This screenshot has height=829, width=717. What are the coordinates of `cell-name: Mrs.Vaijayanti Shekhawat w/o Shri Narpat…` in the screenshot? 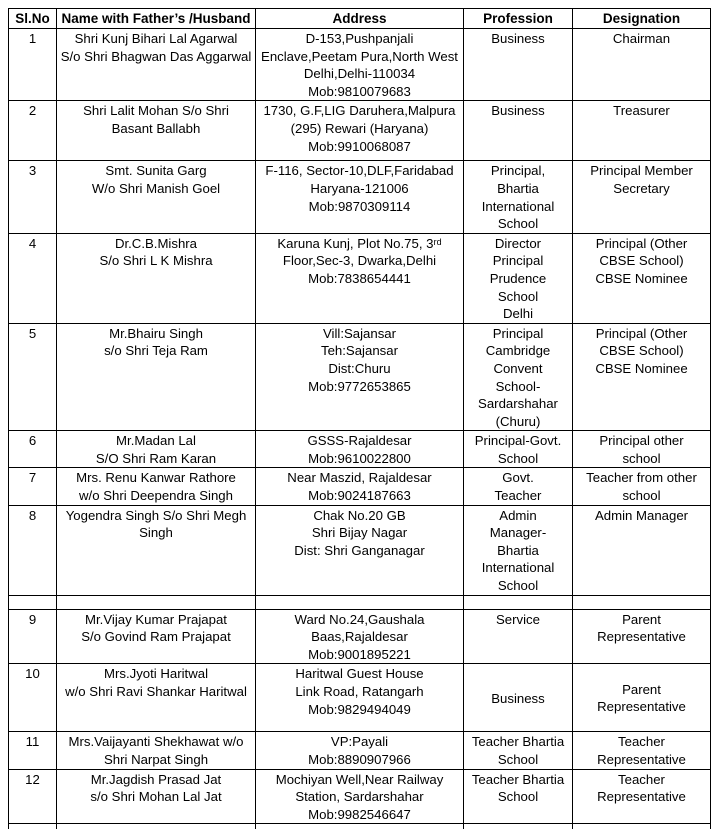 It's located at (156, 750).